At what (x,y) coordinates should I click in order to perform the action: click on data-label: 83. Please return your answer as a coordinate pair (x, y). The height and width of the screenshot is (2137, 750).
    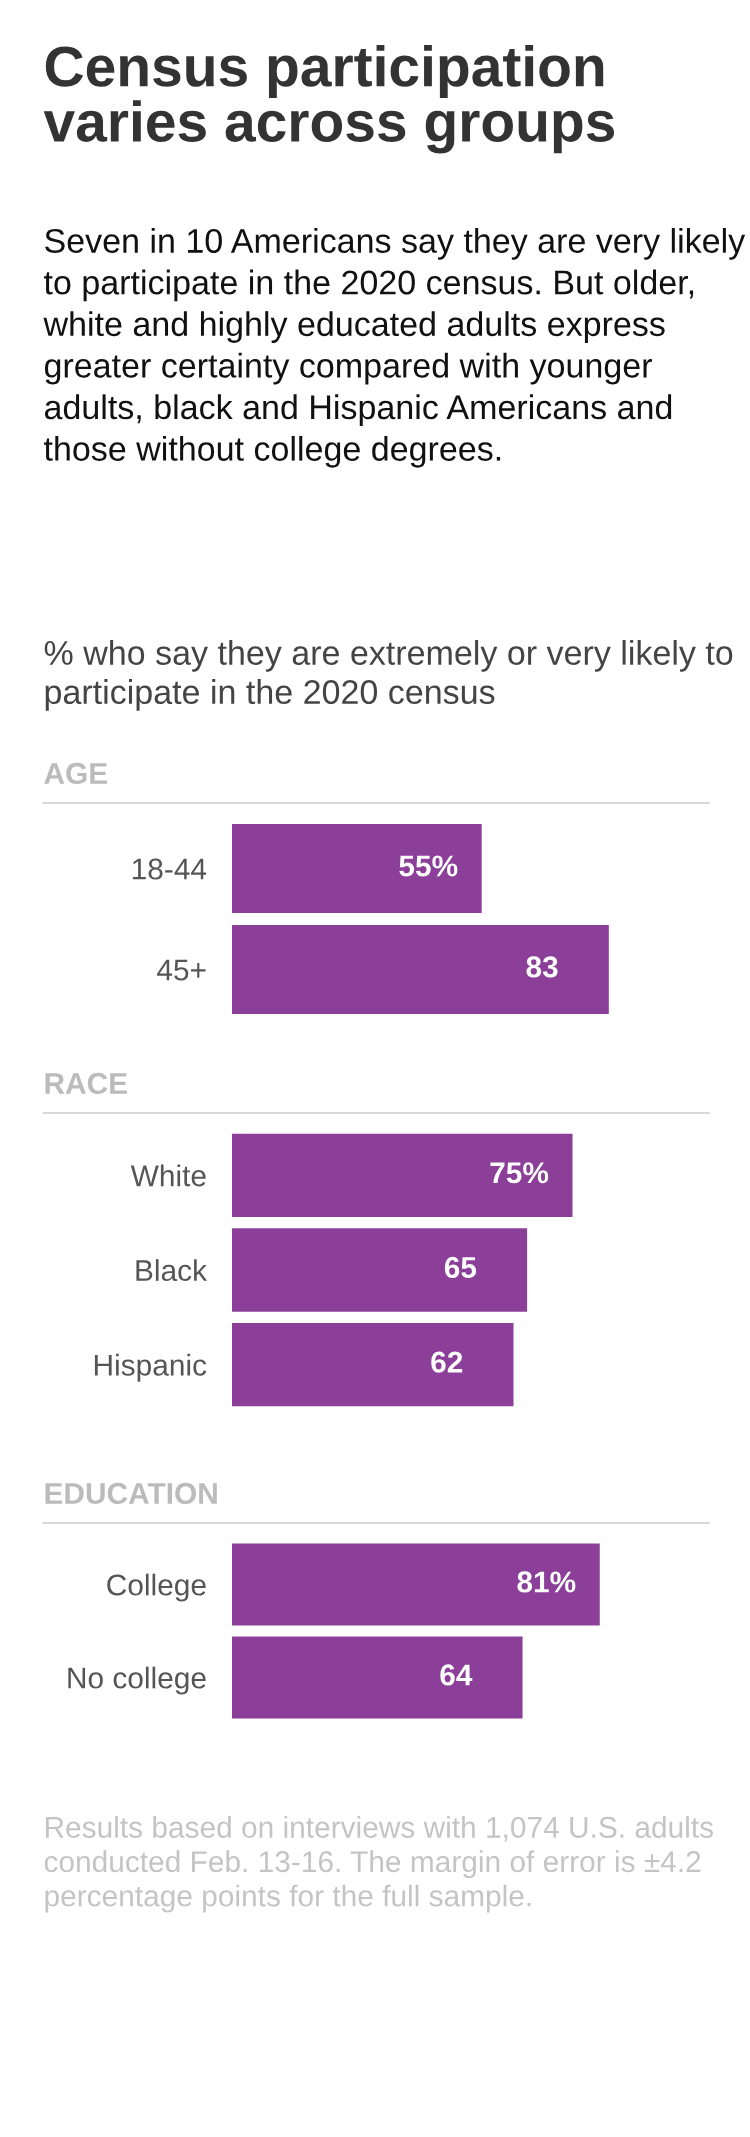
    Looking at the image, I should click on (542, 967).